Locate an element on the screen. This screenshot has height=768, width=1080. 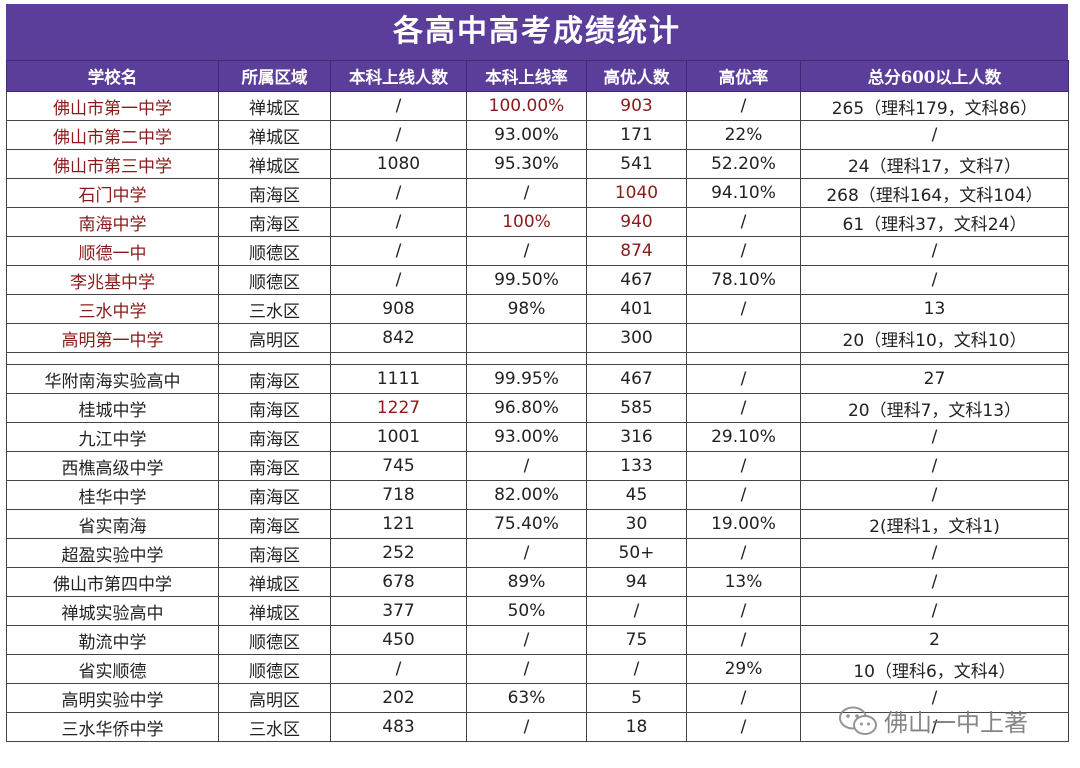
score-600-cell: 2 is located at coordinates (934, 640).